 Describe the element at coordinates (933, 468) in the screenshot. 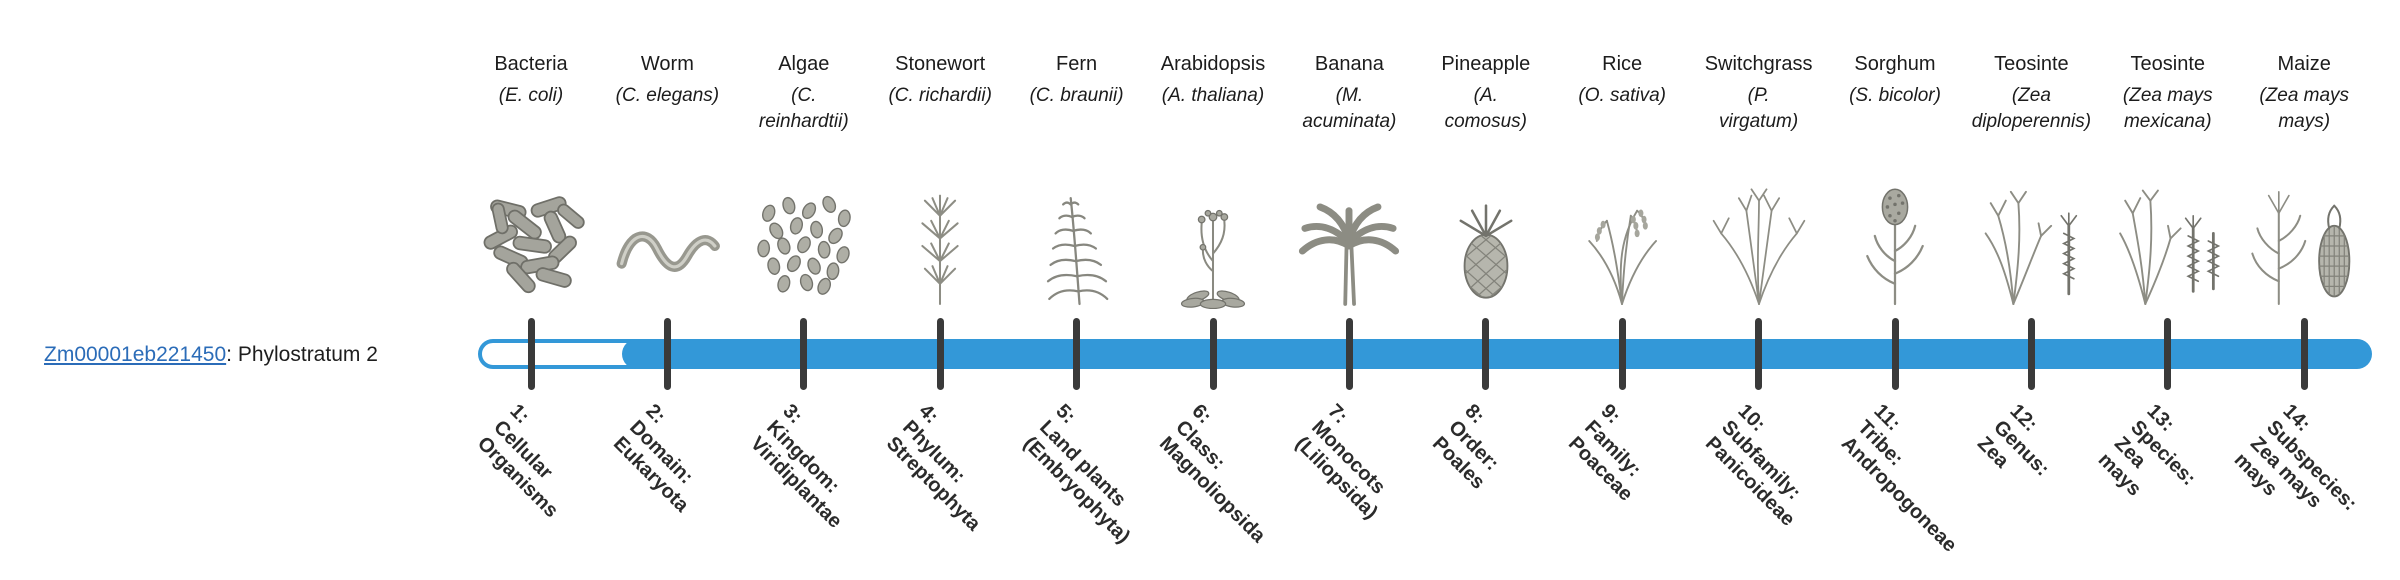

I see `phylostratum-label: 4: Phylum: Streptophyta` at that location.